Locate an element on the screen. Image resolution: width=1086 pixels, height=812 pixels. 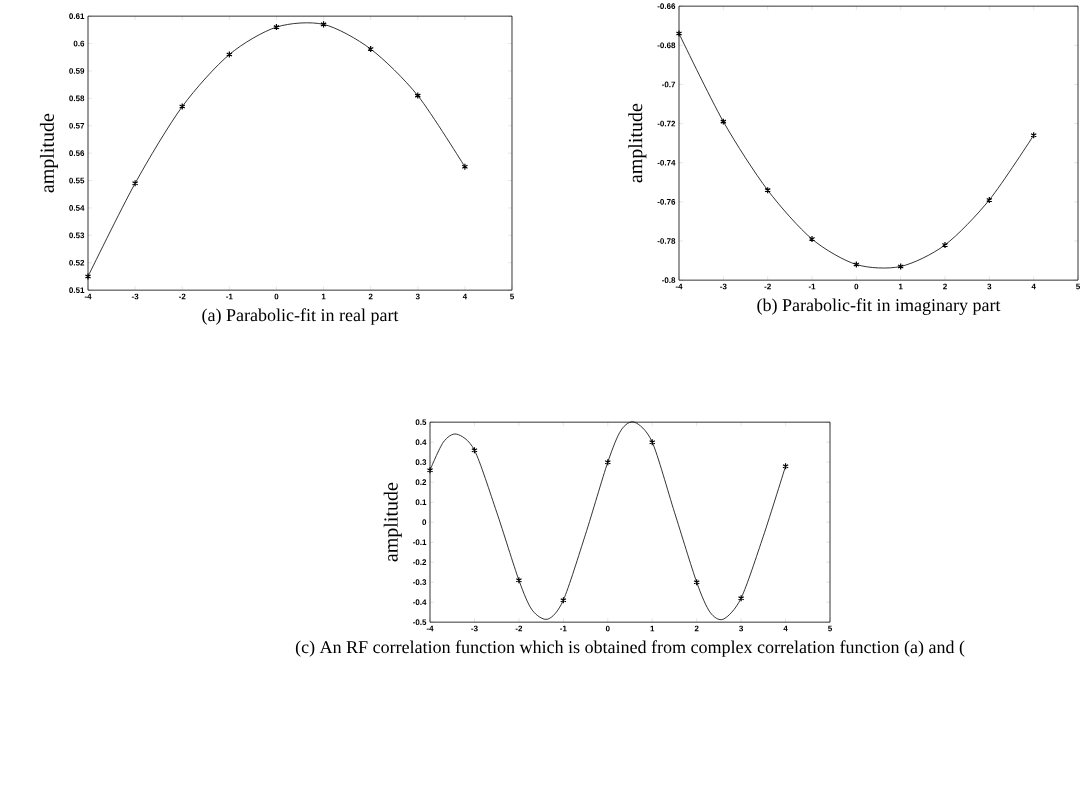
y-tick-label: 0.61 is located at coordinates (77, 16).